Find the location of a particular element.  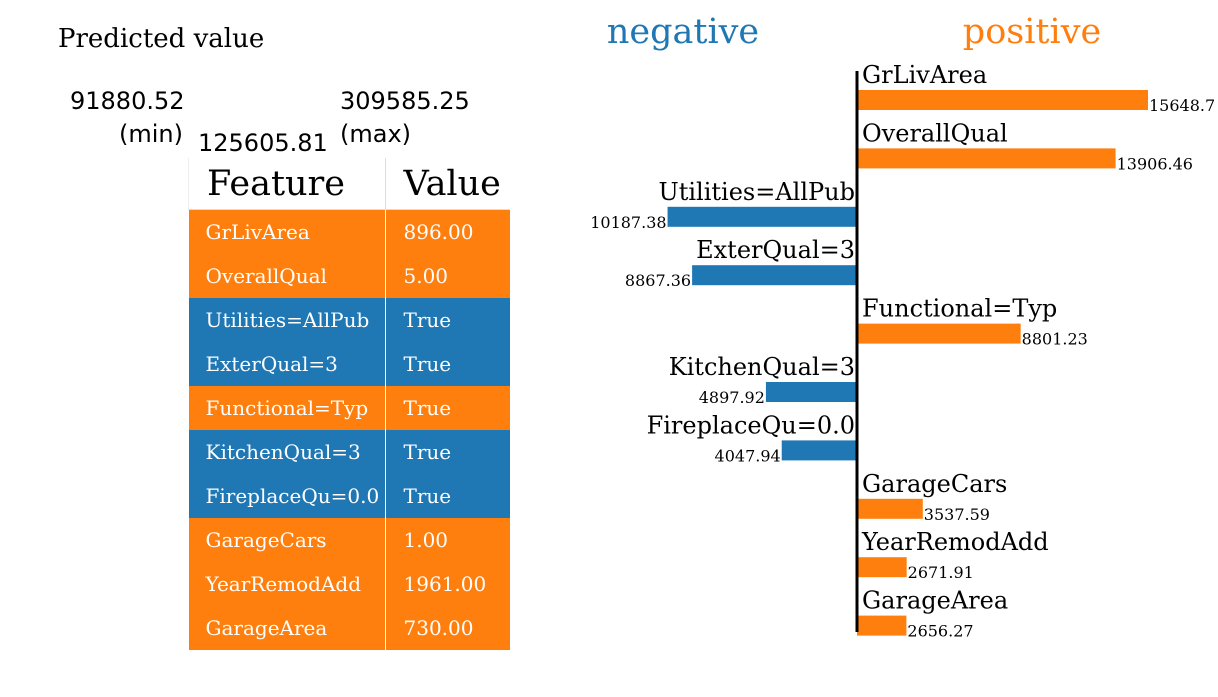

bar-category-label: KitchenQual=3 is located at coordinates (762, 367).